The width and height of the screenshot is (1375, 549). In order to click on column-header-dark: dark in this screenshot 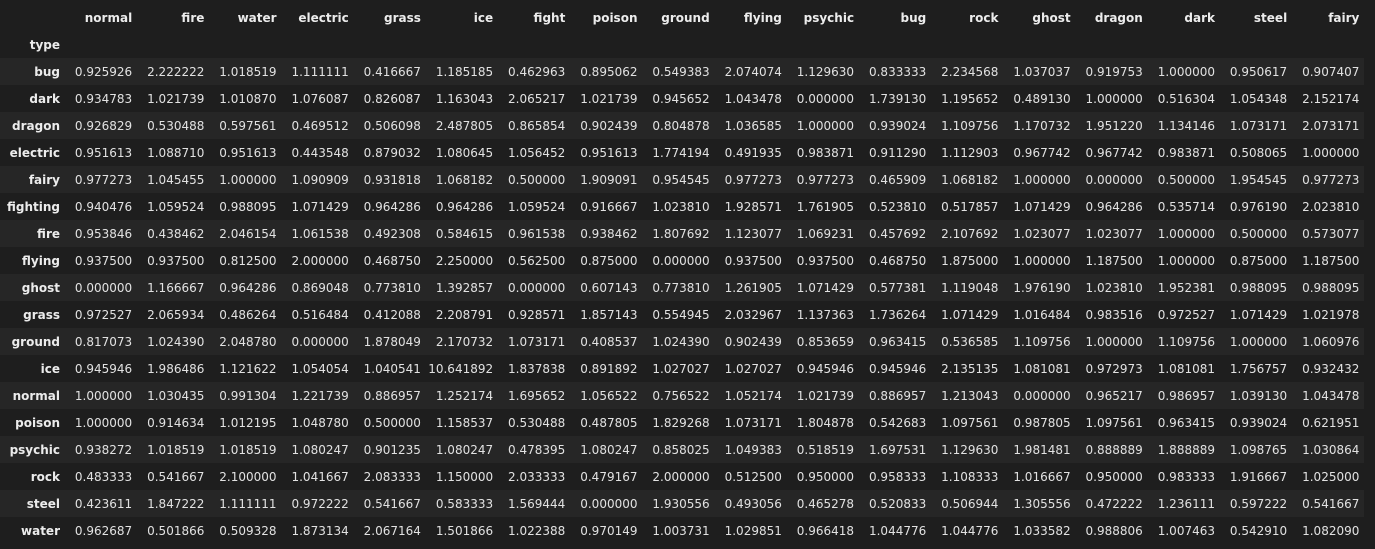, I will do `click(1199, 17)`.